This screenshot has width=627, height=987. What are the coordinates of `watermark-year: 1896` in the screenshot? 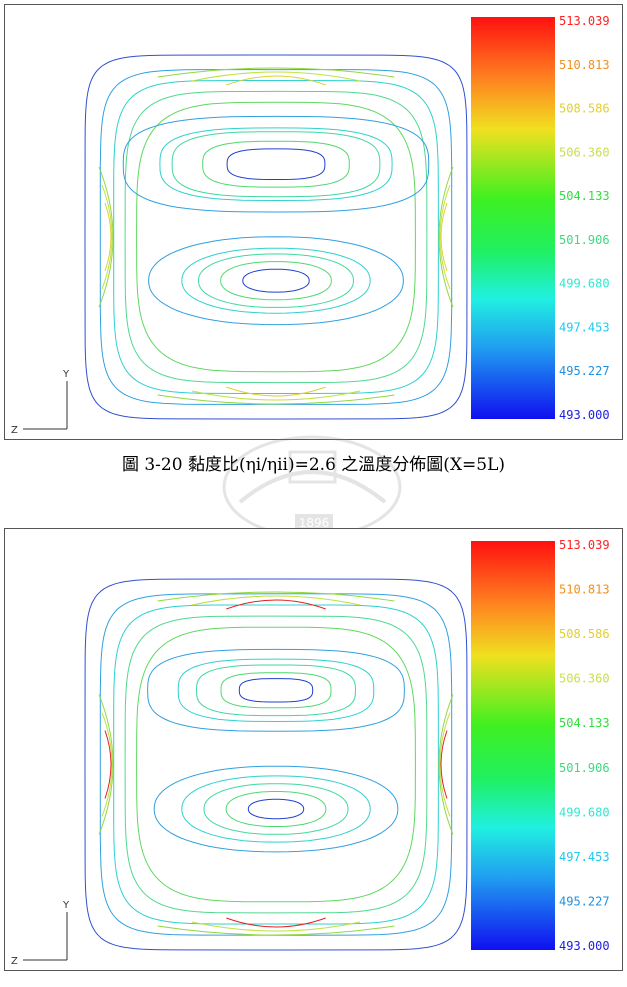 It's located at (314, 523).